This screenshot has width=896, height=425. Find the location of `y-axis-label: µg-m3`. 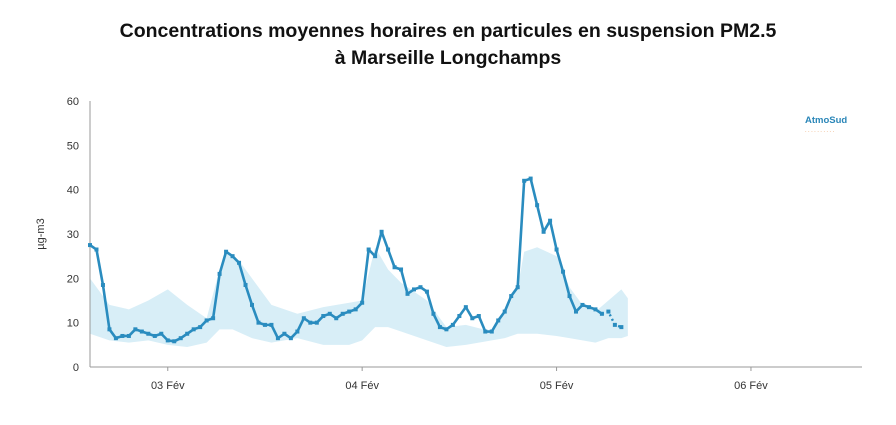

y-axis-label: µg-m3 is located at coordinates (41, 233).